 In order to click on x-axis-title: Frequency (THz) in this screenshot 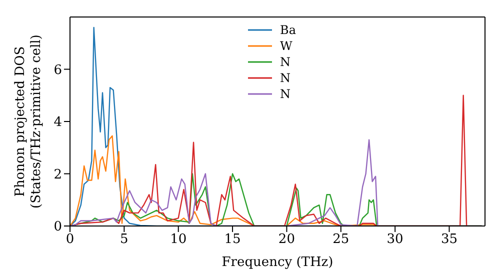, I will do `click(278, 262)`.